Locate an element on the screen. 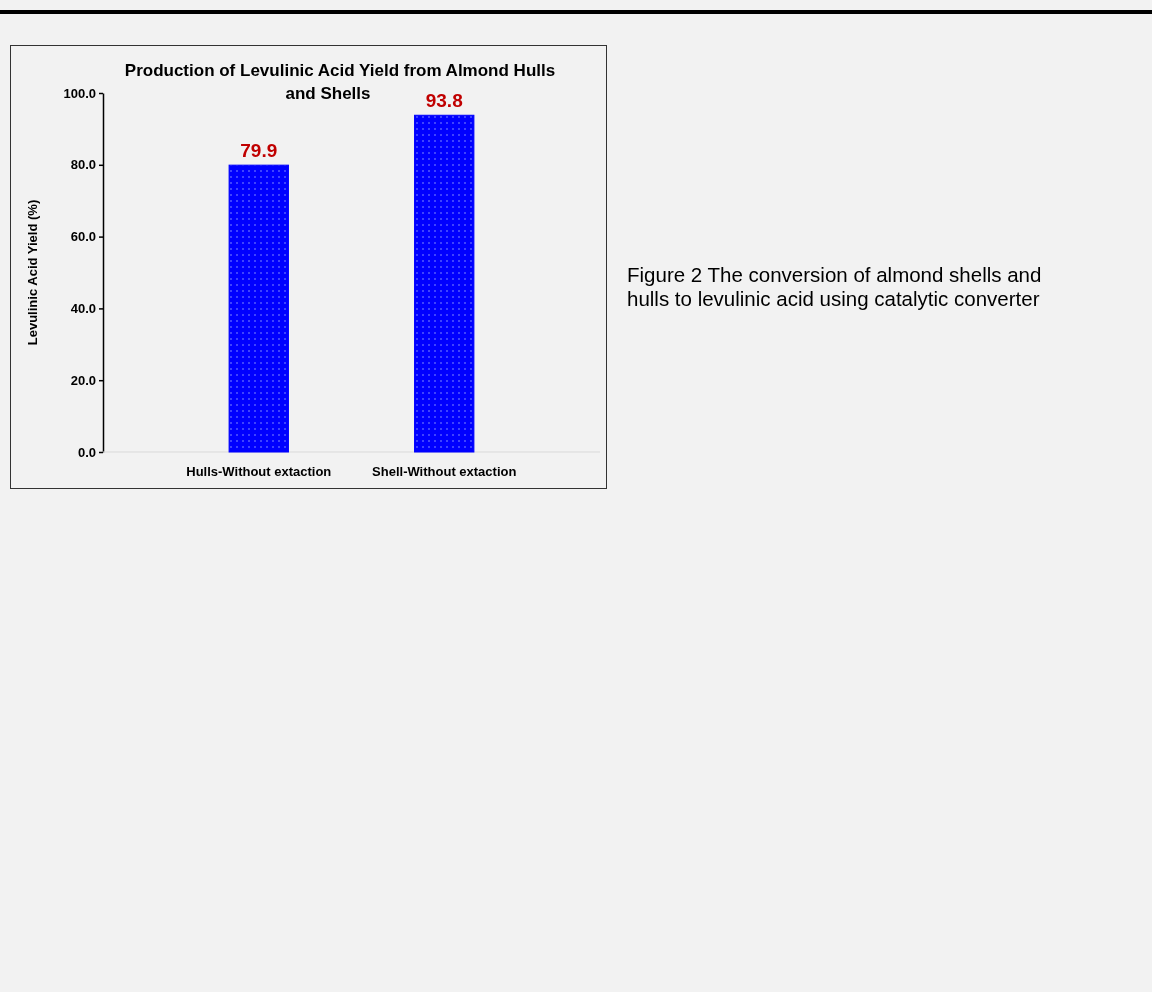  y-tick-label: 100.0 is located at coordinates (79, 93).